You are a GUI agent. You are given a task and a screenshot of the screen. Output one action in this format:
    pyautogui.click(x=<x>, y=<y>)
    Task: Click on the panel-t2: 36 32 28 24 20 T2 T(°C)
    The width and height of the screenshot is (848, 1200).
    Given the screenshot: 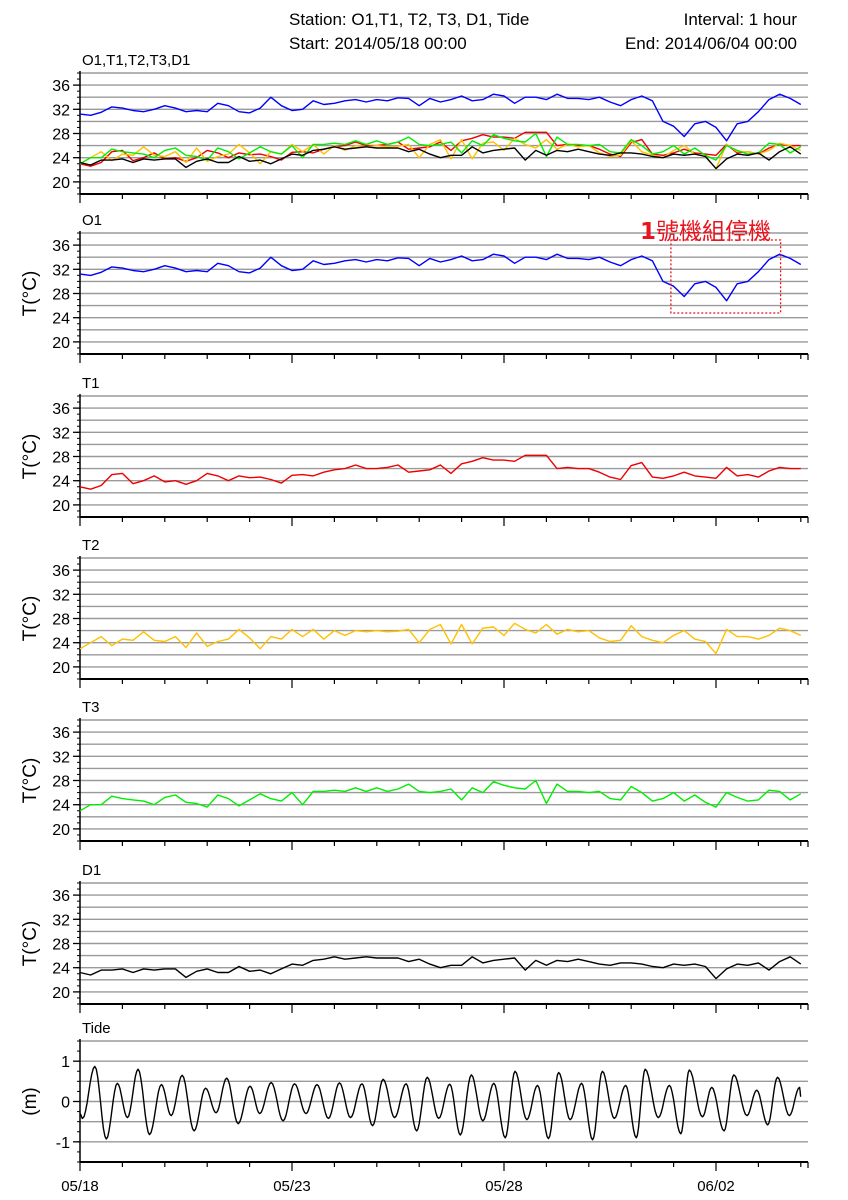 What is the action you would take?
    pyautogui.click(x=414, y=612)
    